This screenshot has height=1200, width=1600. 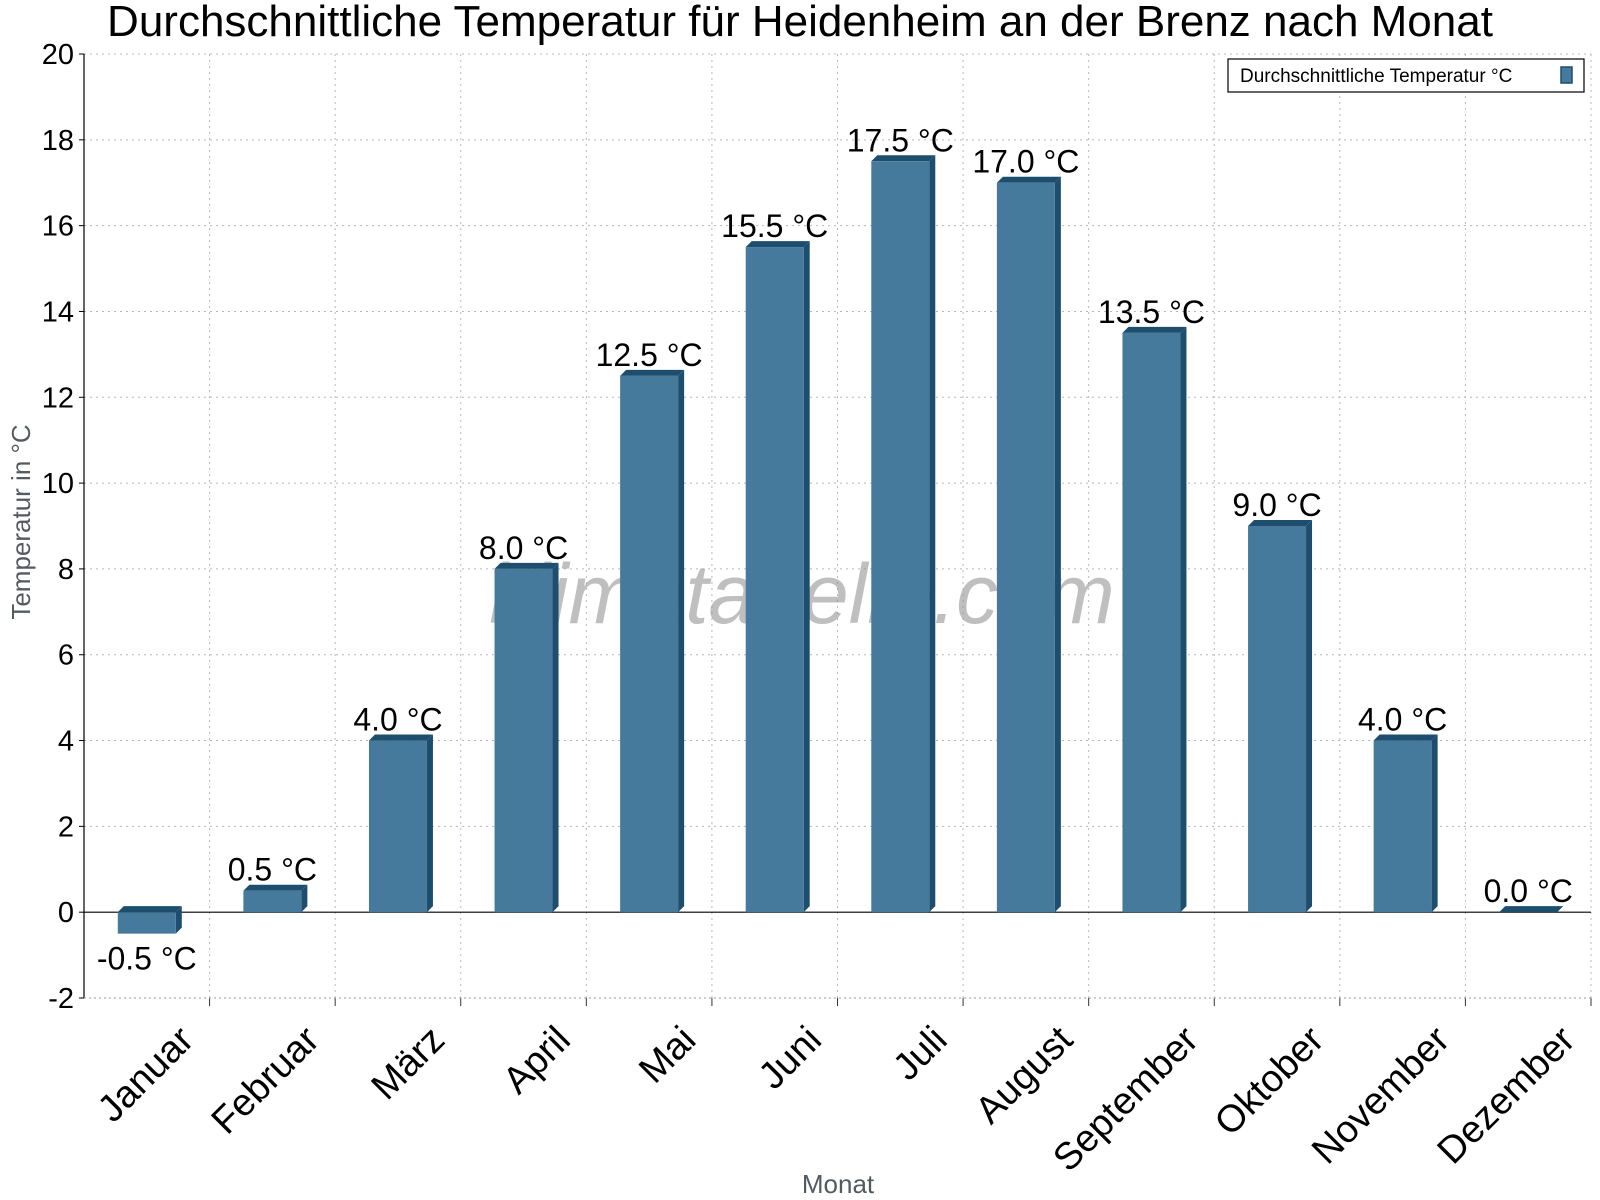 What do you see at coordinates (1270, 1081) in the screenshot?
I see `x-tick-label: Oktober` at bounding box center [1270, 1081].